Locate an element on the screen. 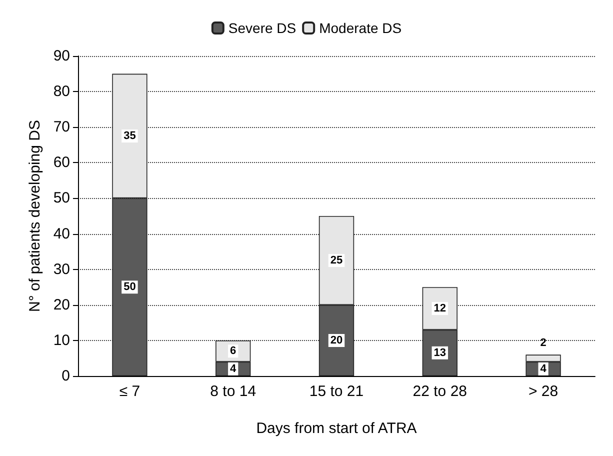 Image resolution: width=613 pixels, height=456 pixels. data-label: 35 is located at coordinates (130, 136).